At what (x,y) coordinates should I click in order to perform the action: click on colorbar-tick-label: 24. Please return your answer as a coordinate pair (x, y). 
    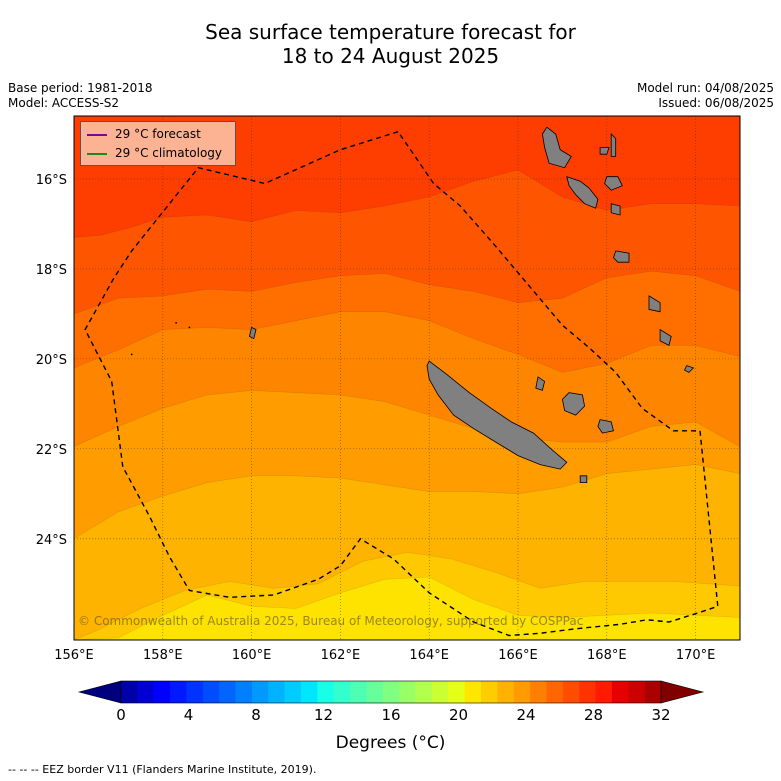
    Looking at the image, I should click on (525, 715).